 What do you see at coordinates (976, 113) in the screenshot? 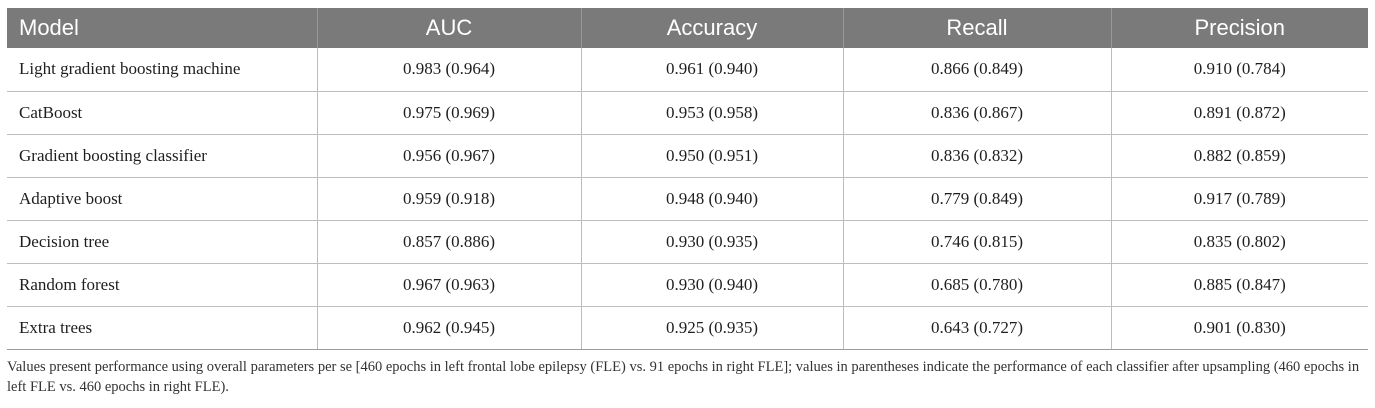
I see `cell-recall: 0.836 (0.867)` at bounding box center [976, 113].